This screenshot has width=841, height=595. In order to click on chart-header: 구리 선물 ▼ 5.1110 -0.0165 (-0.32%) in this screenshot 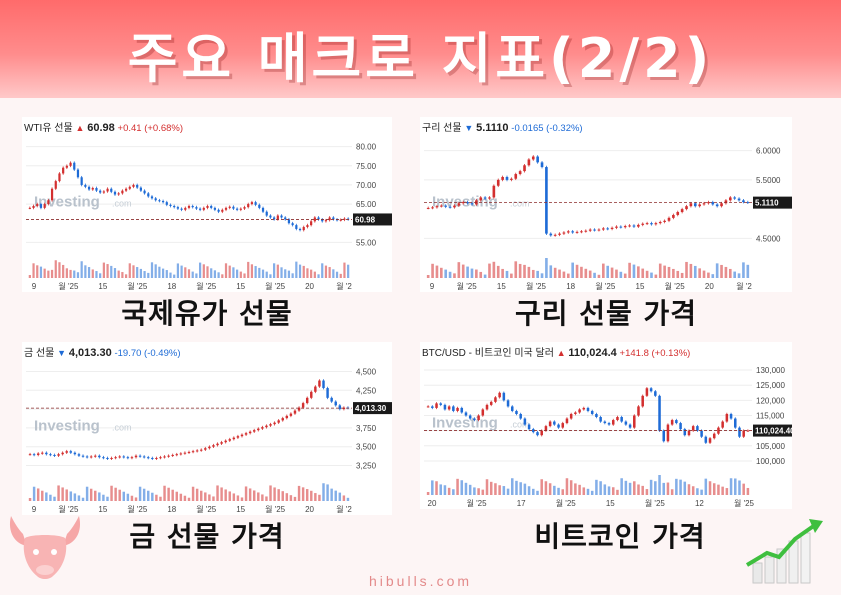, I will do `click(502, 126)`.